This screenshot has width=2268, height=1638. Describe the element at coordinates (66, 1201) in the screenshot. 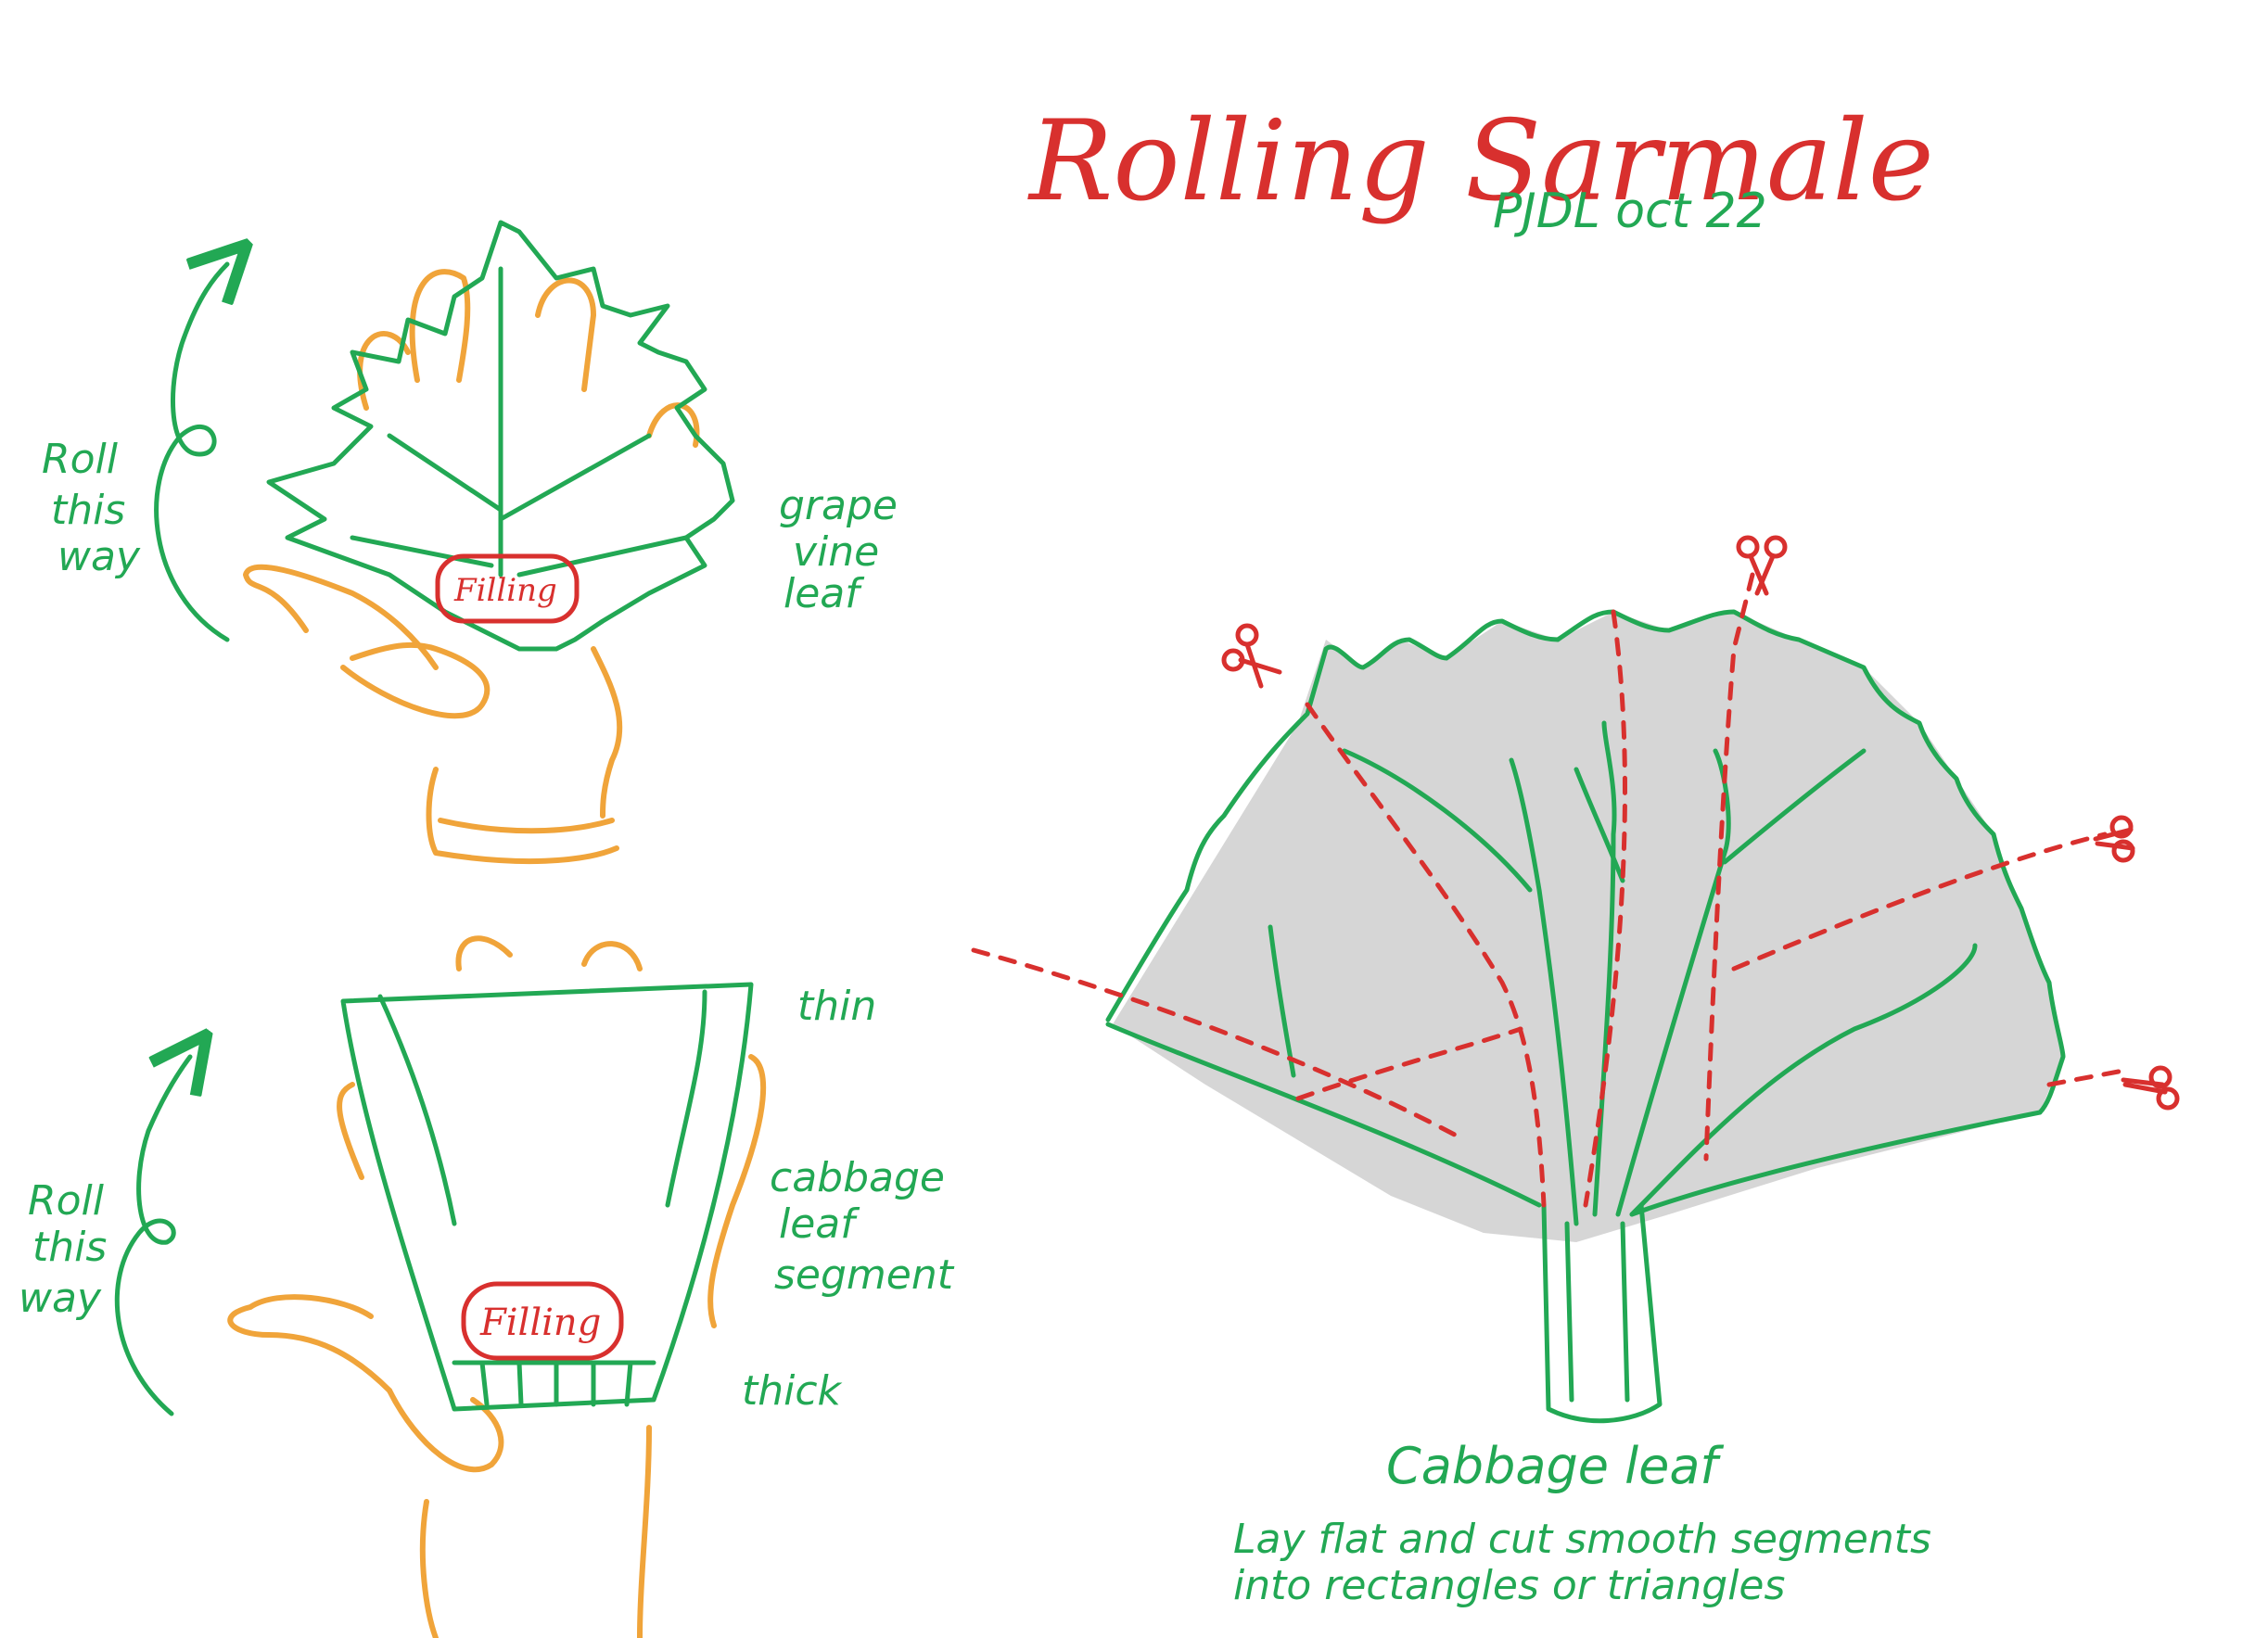

I see `roll-label-bottom-1: Roll` at that location.